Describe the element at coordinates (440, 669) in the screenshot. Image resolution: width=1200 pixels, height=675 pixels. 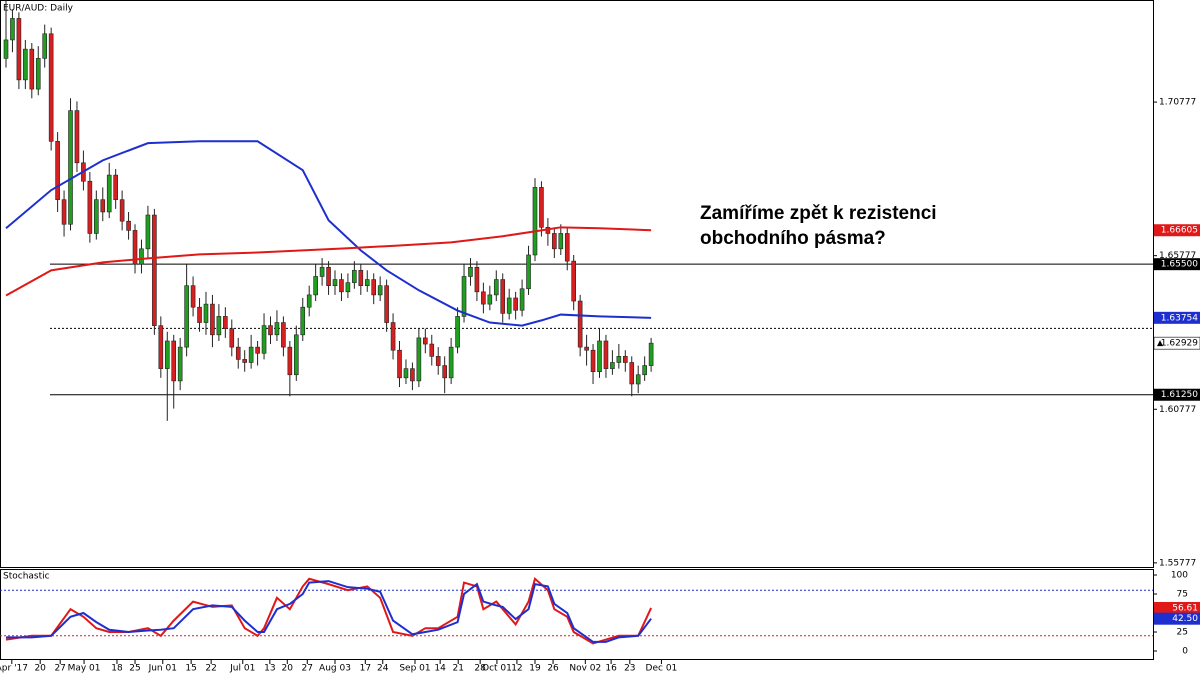
I see `x-tick-label: 14` at that location.